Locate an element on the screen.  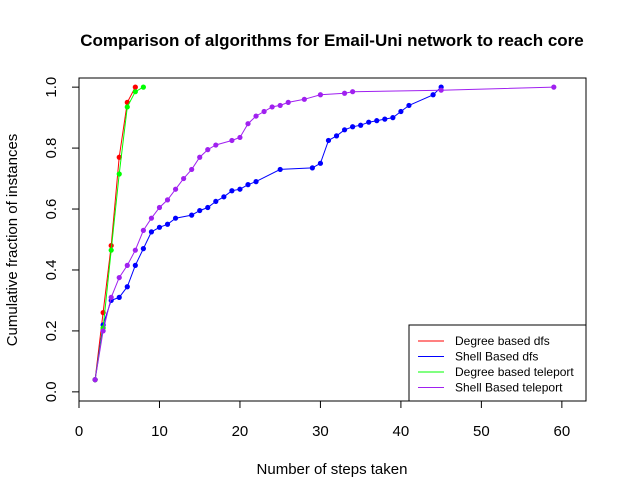
y-axis: 0.0 0.2 0.4 0.6 0.8 1.0 is located at coordinates (61, 239).